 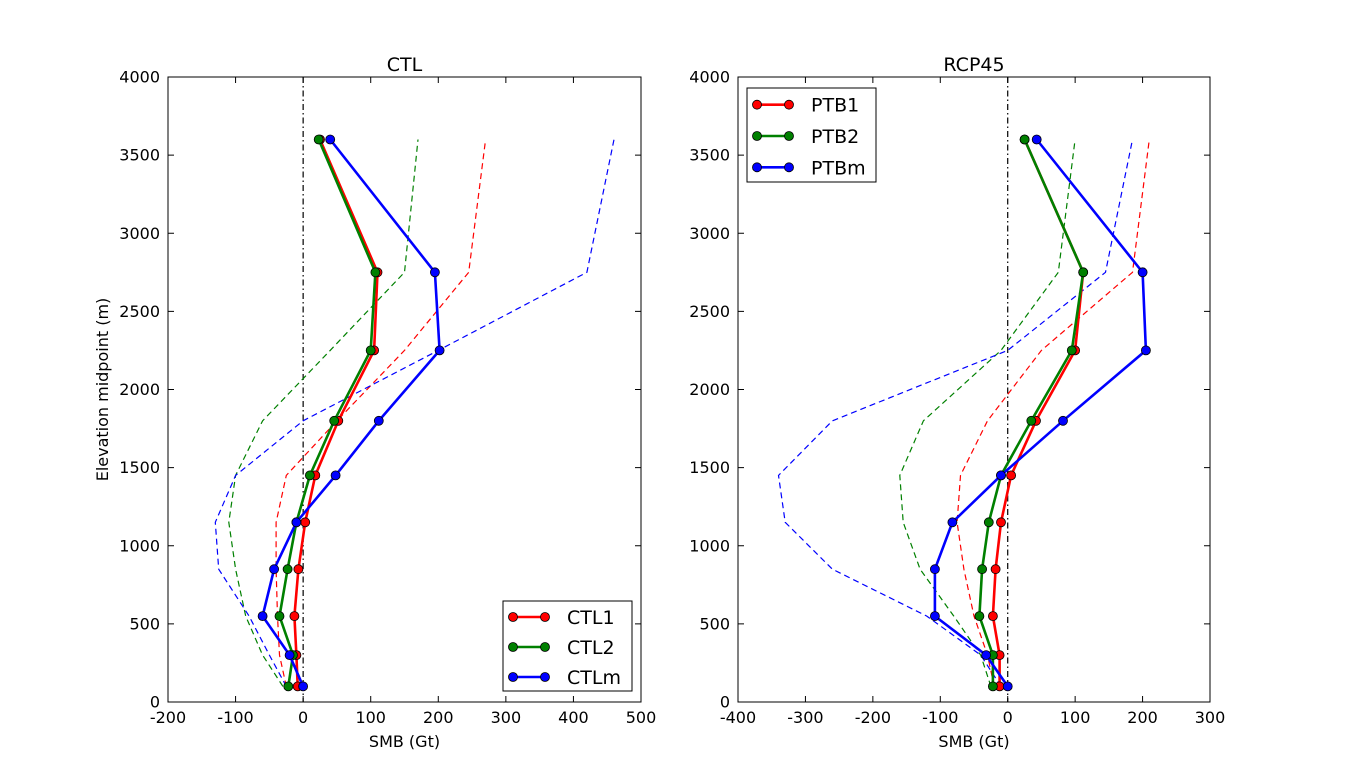 I want to click on y-tick-label: 3500, so click(x=709, y=155).